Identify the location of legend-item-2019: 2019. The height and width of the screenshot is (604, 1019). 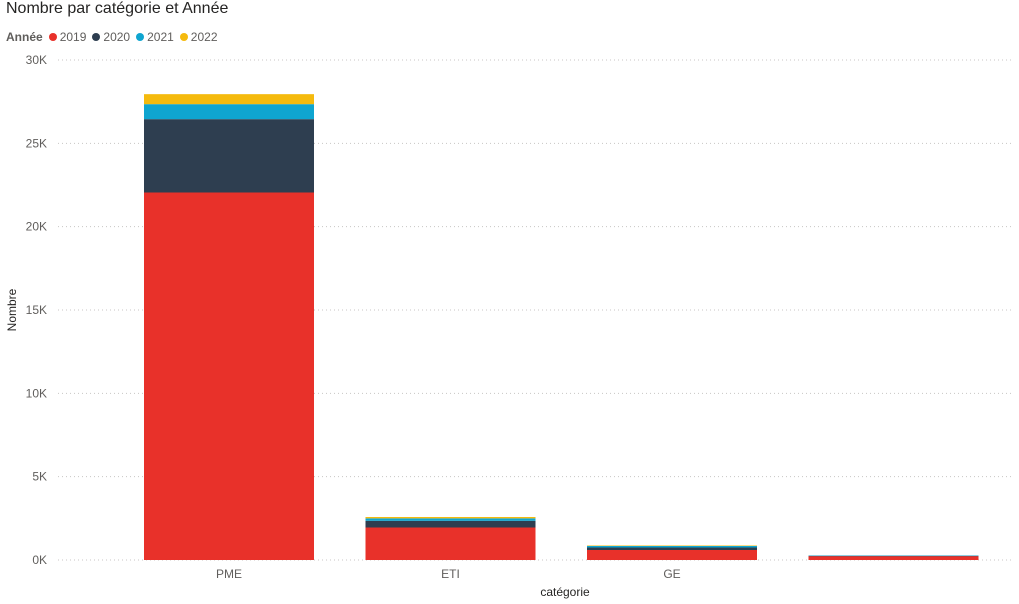
(67, 37).